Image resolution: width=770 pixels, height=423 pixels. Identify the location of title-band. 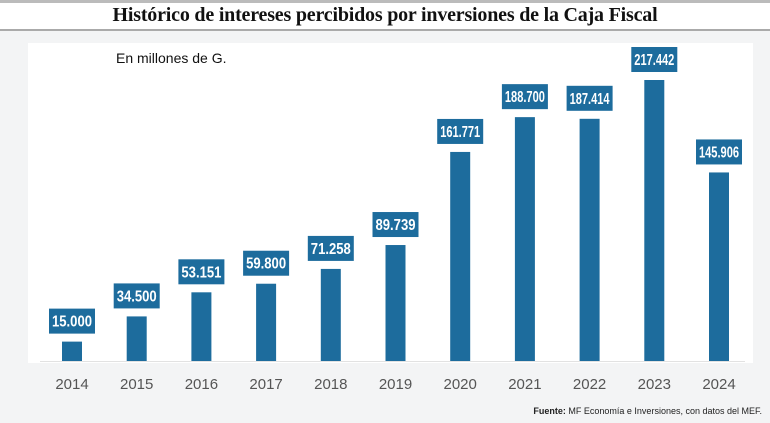
(385, 15).